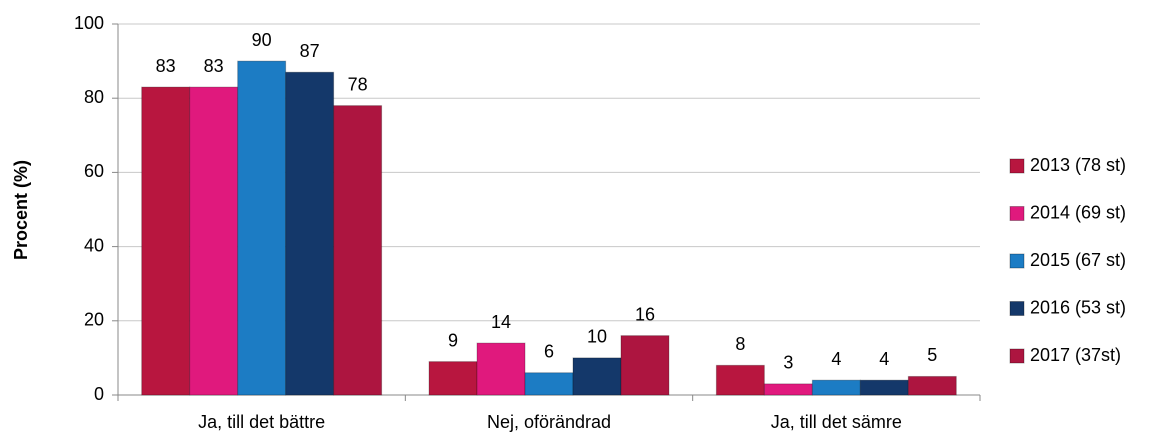 This screenshot has height=441, width=1163. What do you see at coordinates (1078, 260) in the screenshot?
I see `legend-label: 2015 (67 st)` at bounding box center [1078, 260].